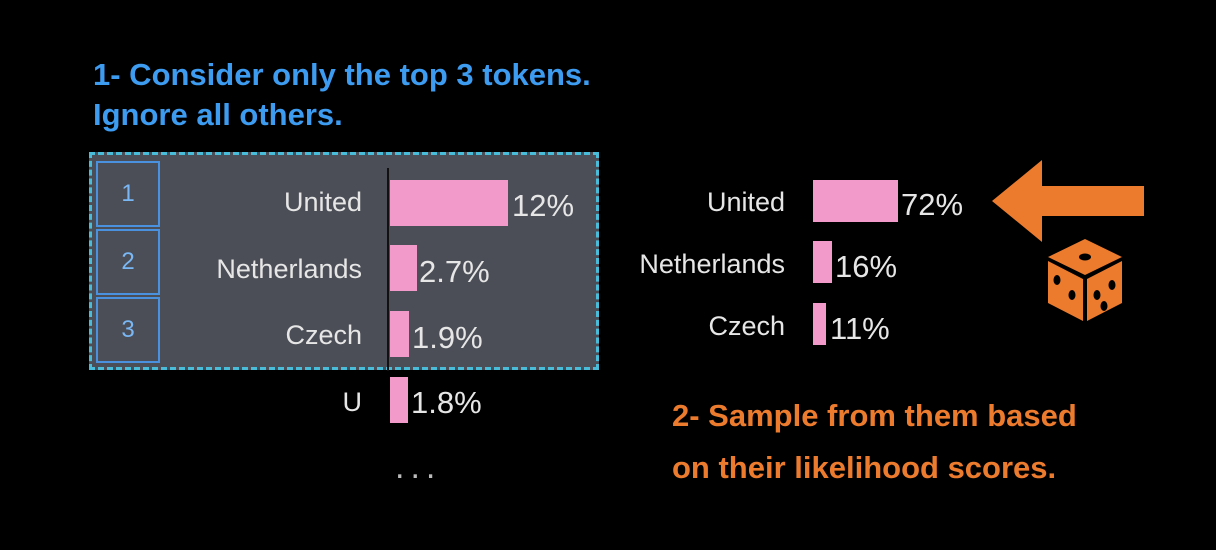  I want to click on right-pct-label: 72%, so click(932, 204).